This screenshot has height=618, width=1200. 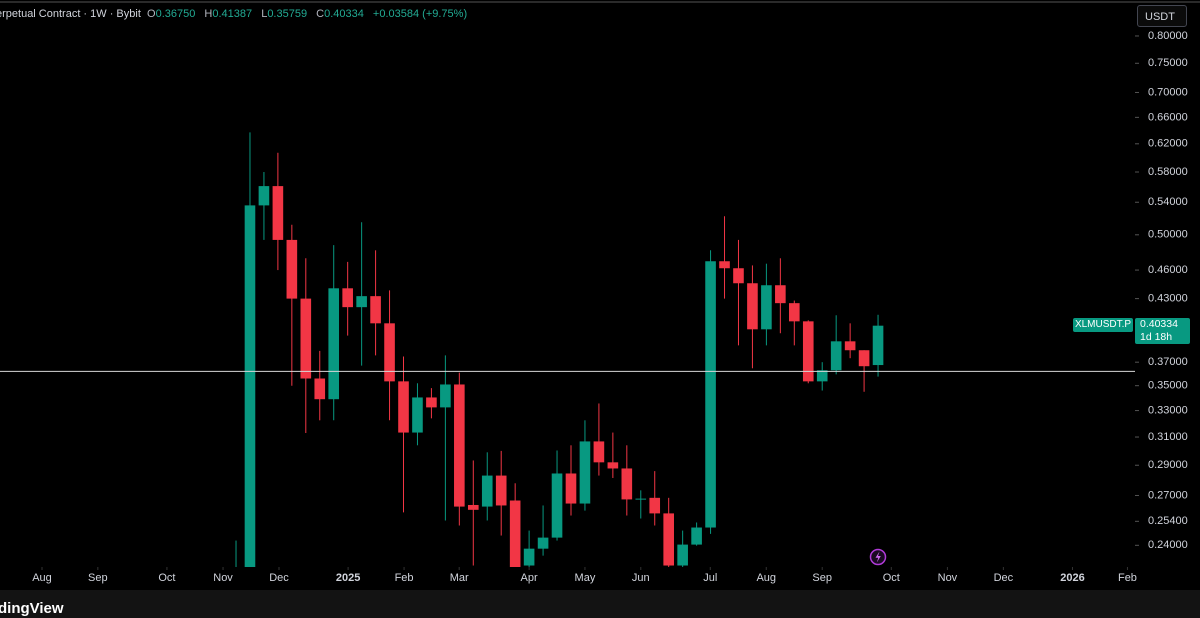 I want to click on y-tick-label: 0.46000, so click(x=1168, y=270).